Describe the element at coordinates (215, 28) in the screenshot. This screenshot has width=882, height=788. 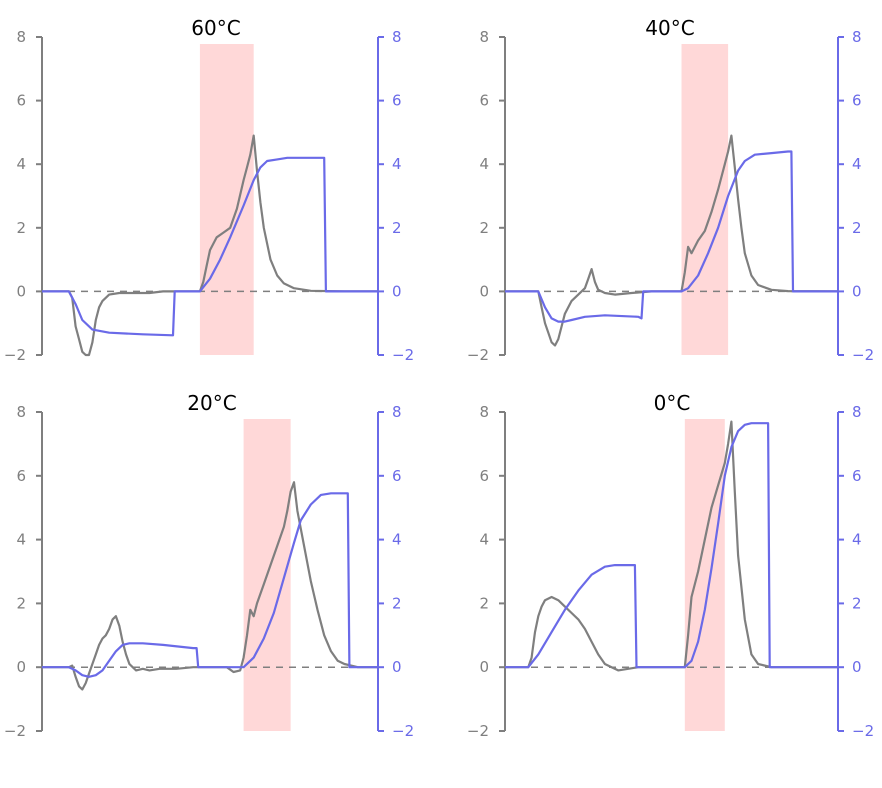
I see `panel-title: 60°C` at that location.